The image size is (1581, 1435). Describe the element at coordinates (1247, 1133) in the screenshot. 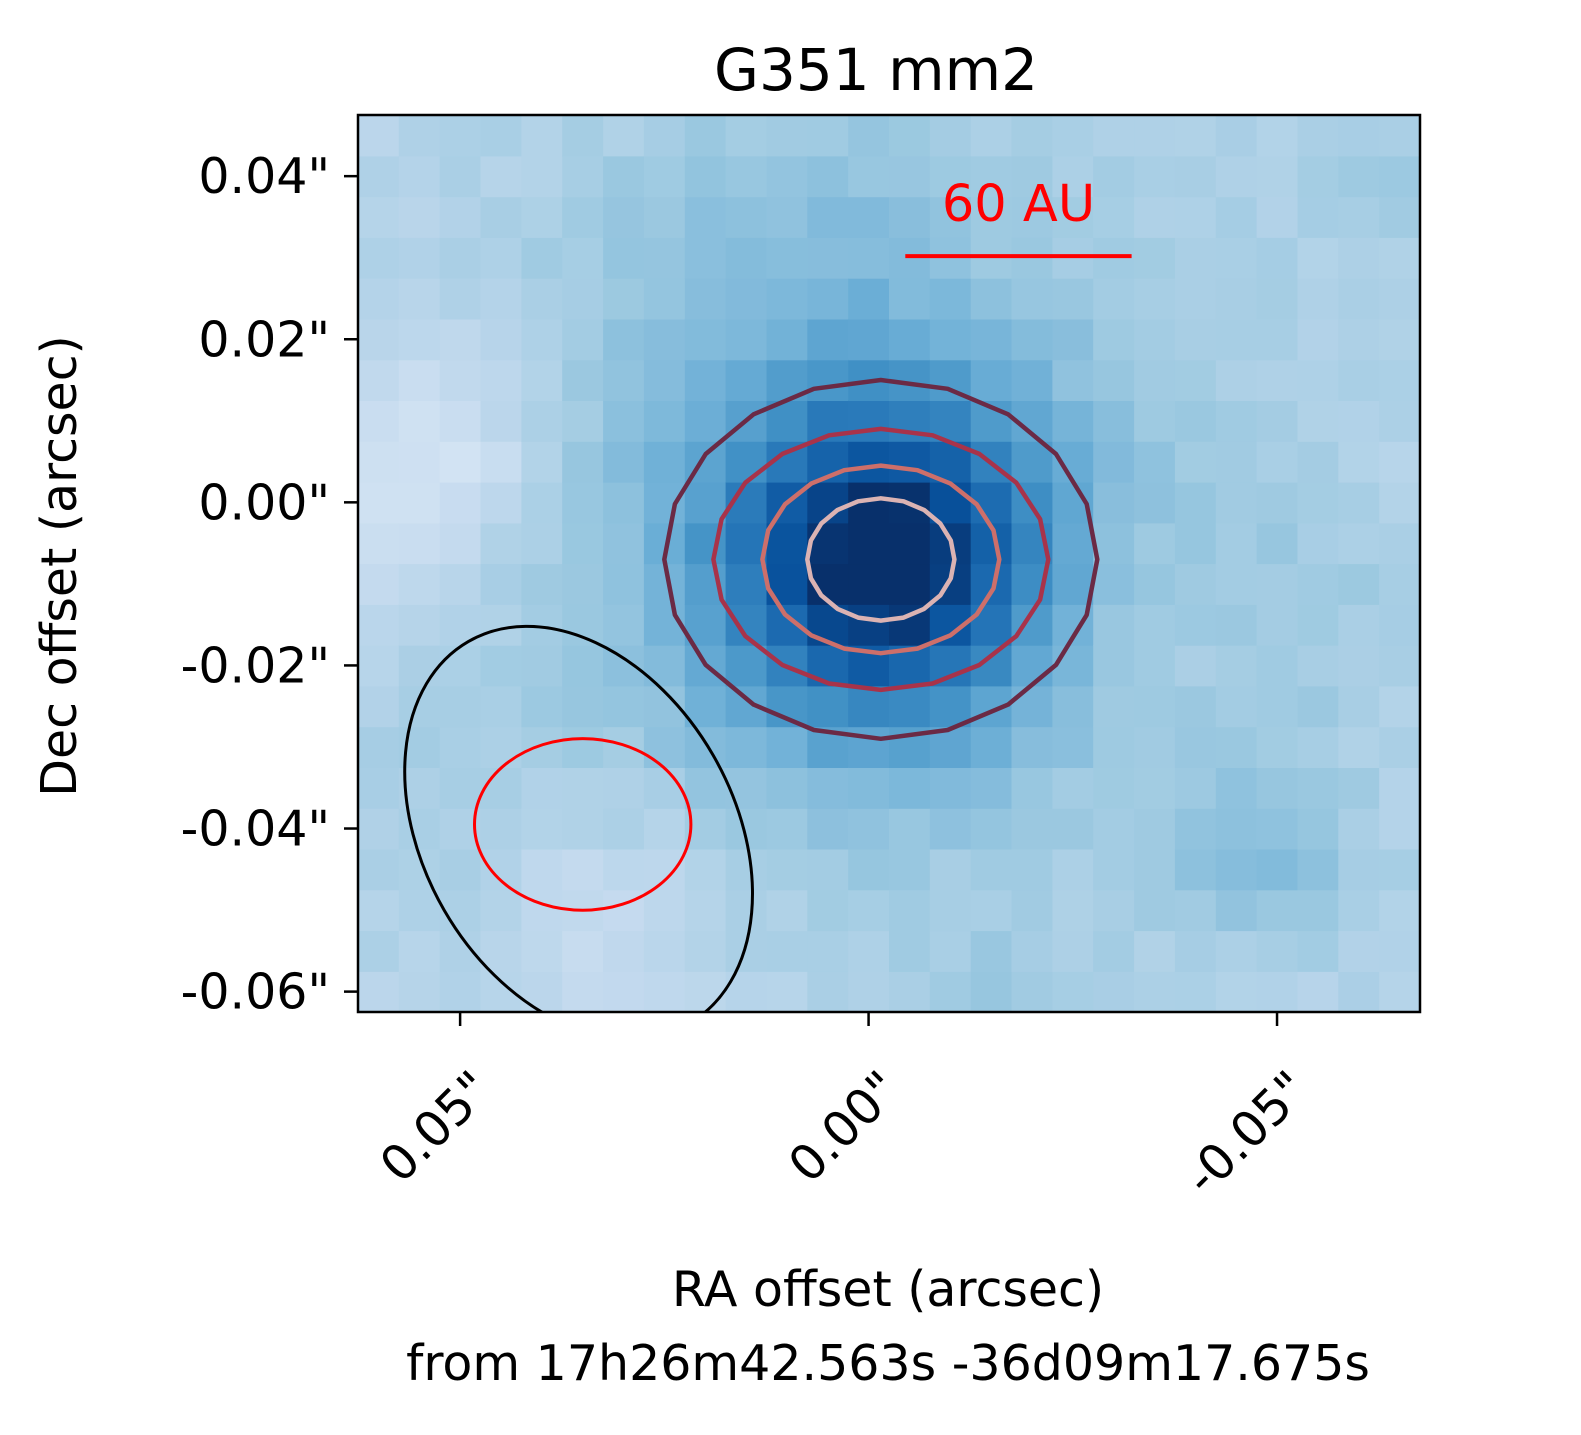

I see `x-tick-label: -0.05"` at that location.